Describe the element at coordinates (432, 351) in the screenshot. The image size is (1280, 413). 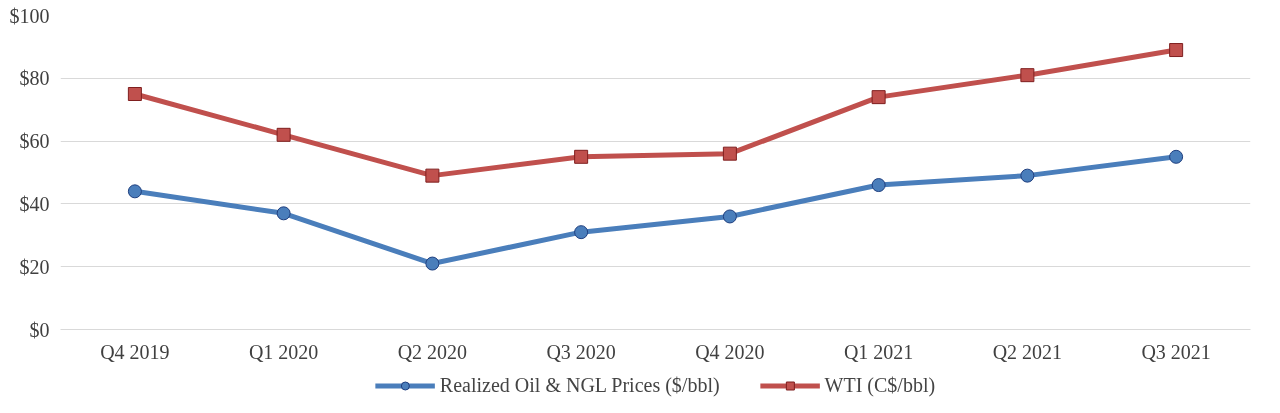
I see `x-tick-label: Q2 2020` at that location.